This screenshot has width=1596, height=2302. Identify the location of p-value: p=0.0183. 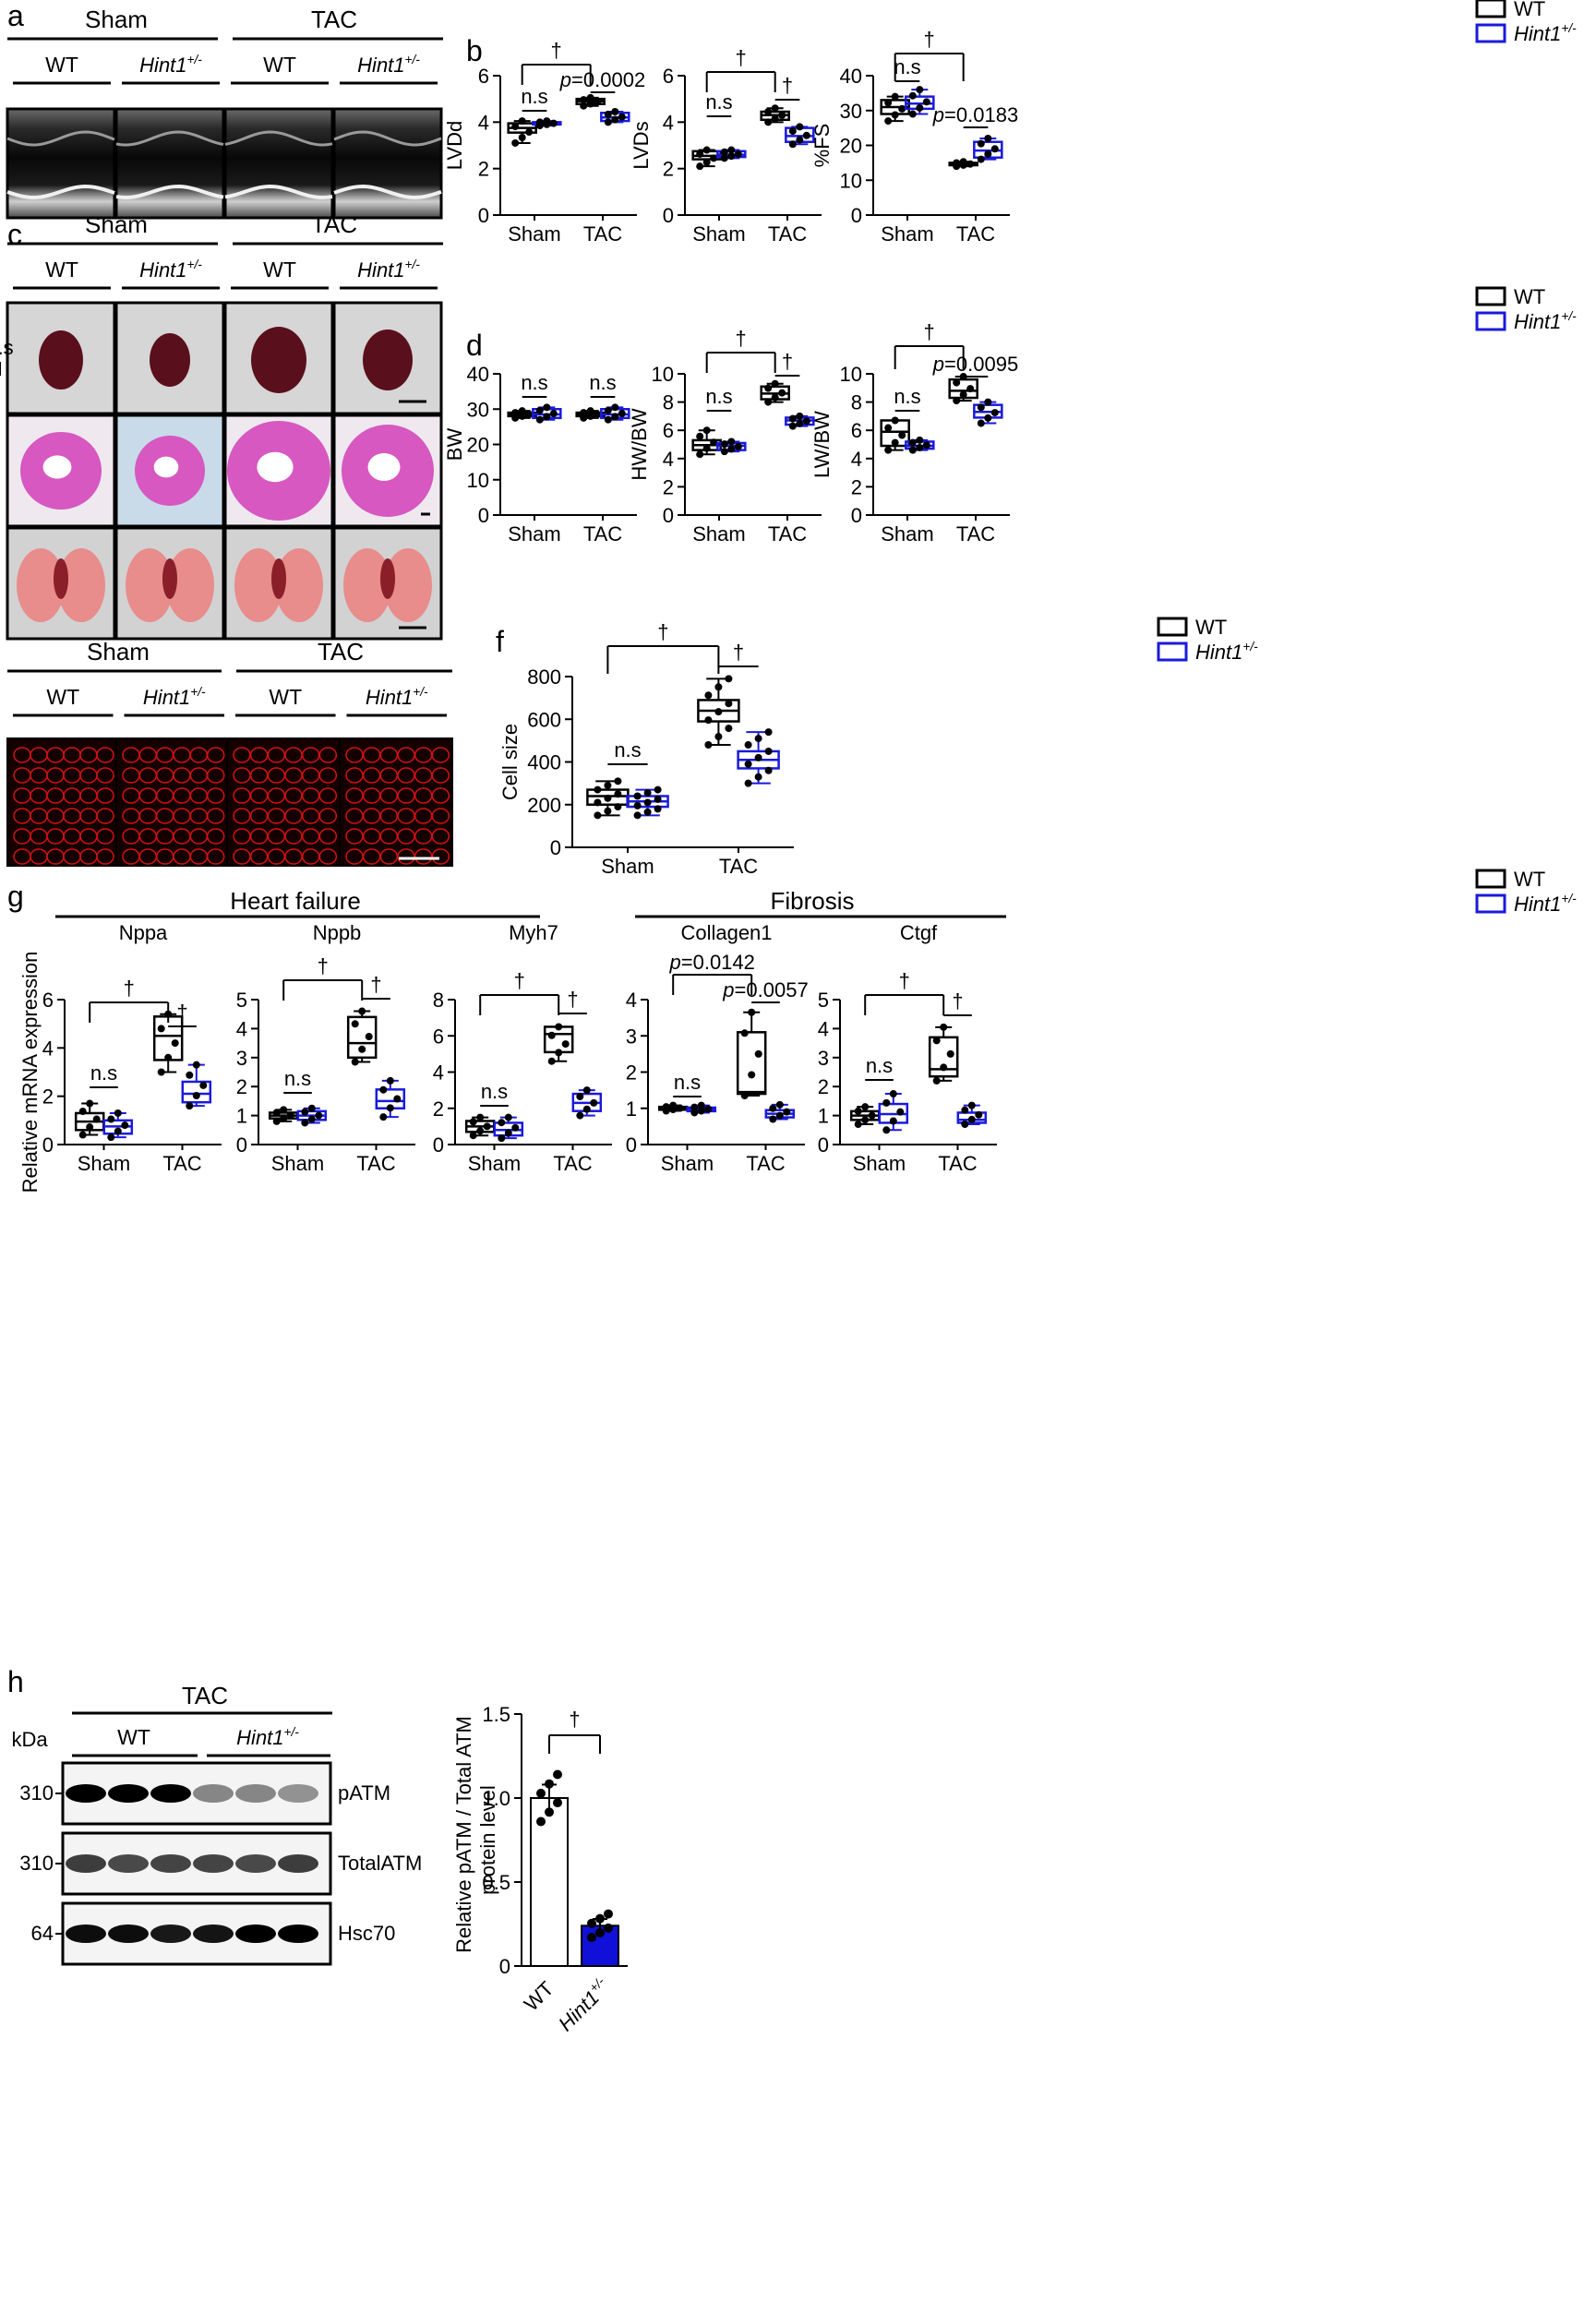
(975, 115).